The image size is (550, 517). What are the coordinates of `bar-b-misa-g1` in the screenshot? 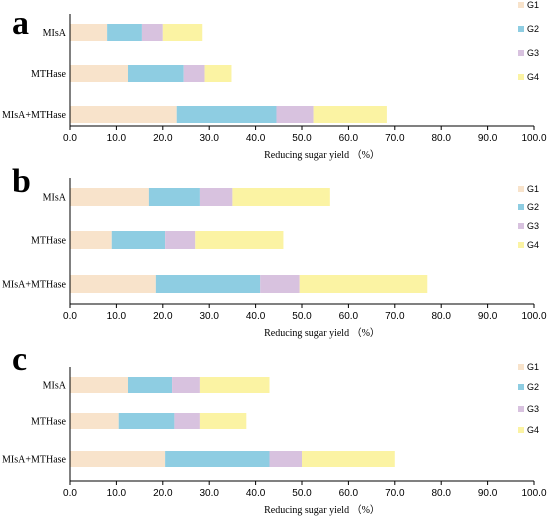 It's located at (109, 197).